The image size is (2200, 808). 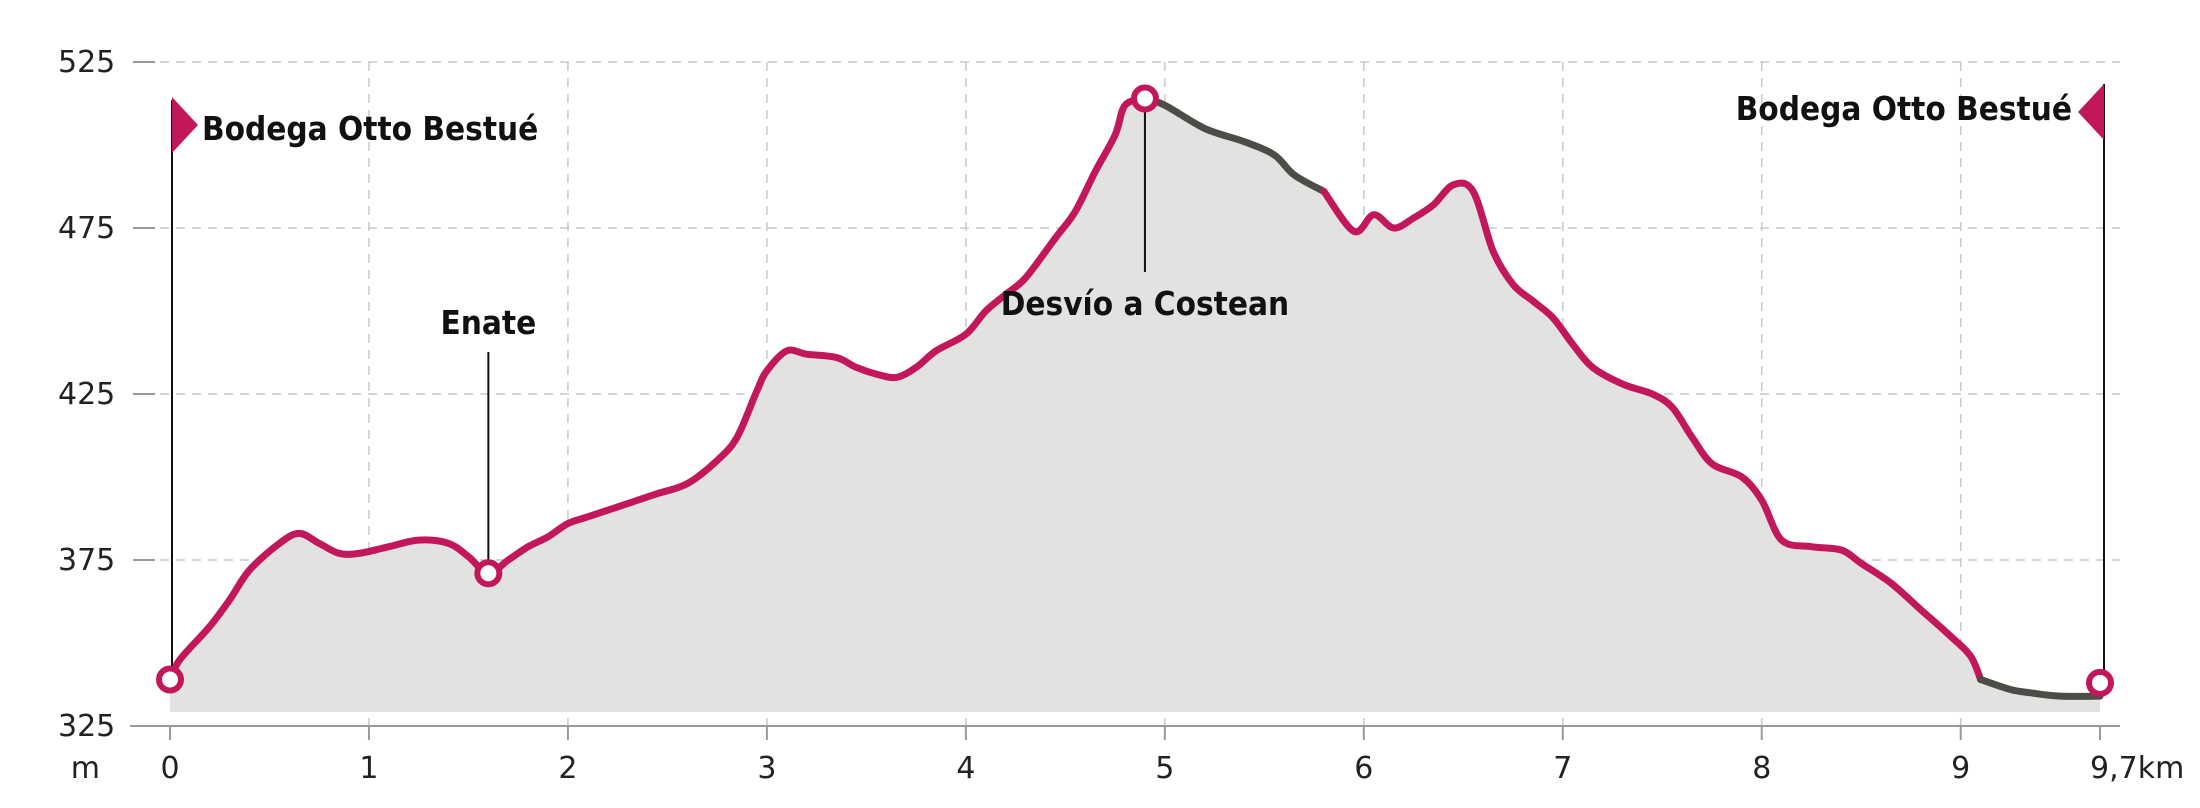 I want to click on y-tick-label: 375, so click(x=86, y=560).